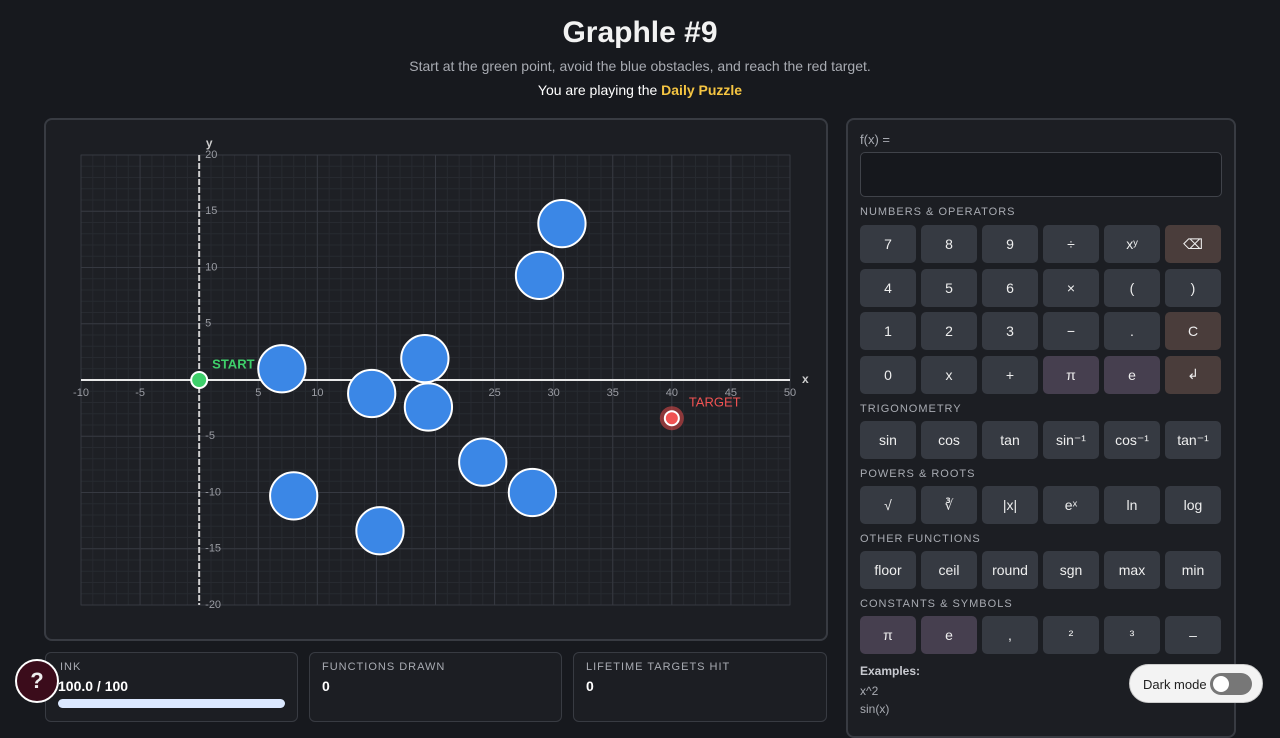  I want to click on x-tick-label: 5, so click(258, 393).